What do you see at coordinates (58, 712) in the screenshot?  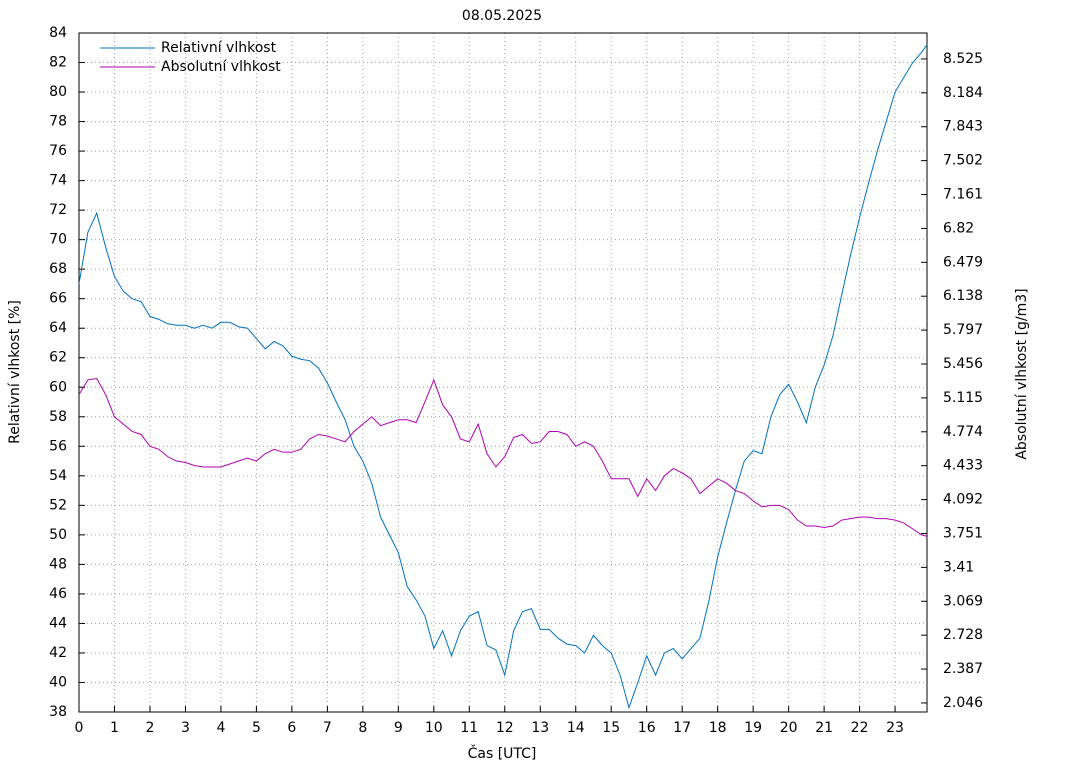 I see `y-tick-label: 38` at bounding box center [58, 712].